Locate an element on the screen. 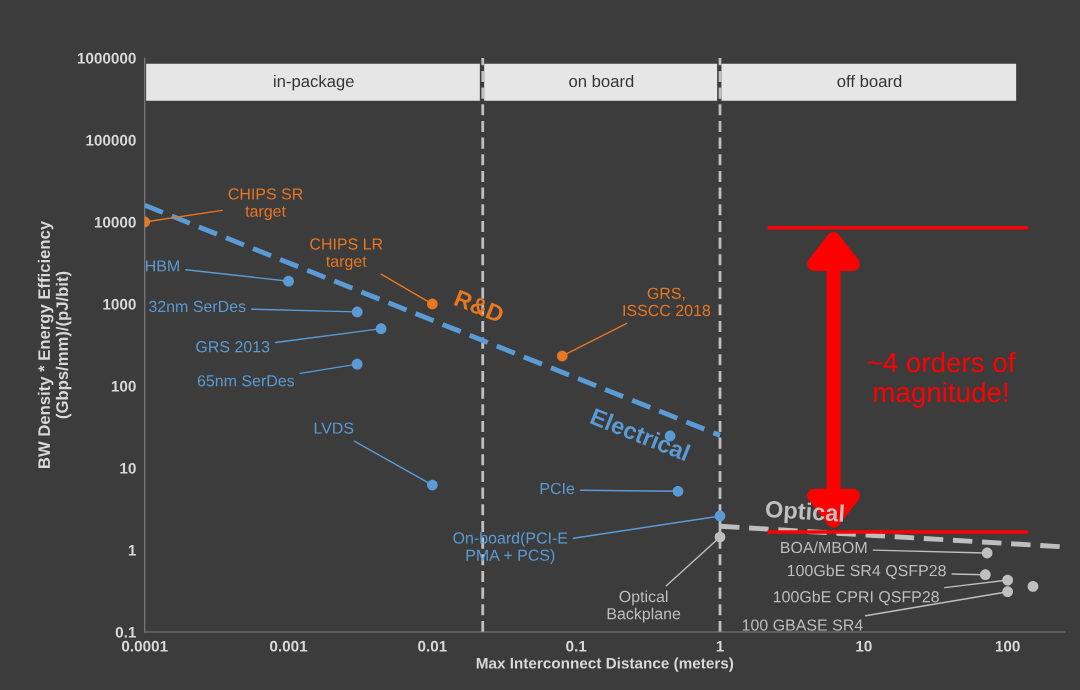  y-tick-label: 1 is located at coordinates (132, 550).